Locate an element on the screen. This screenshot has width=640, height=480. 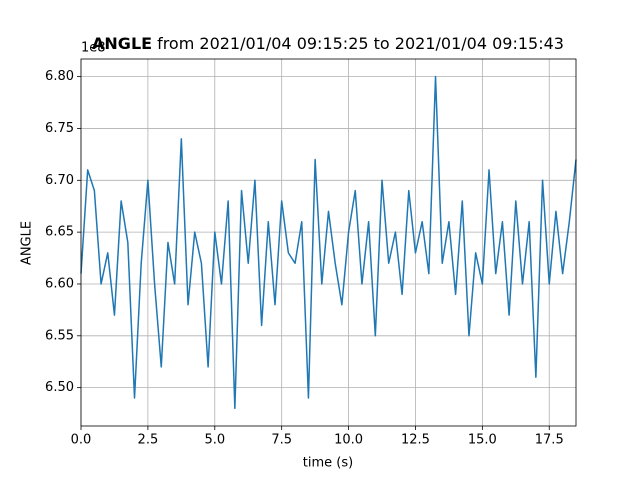
x-axis-label: time (s) is located at coordinates (328, 463).